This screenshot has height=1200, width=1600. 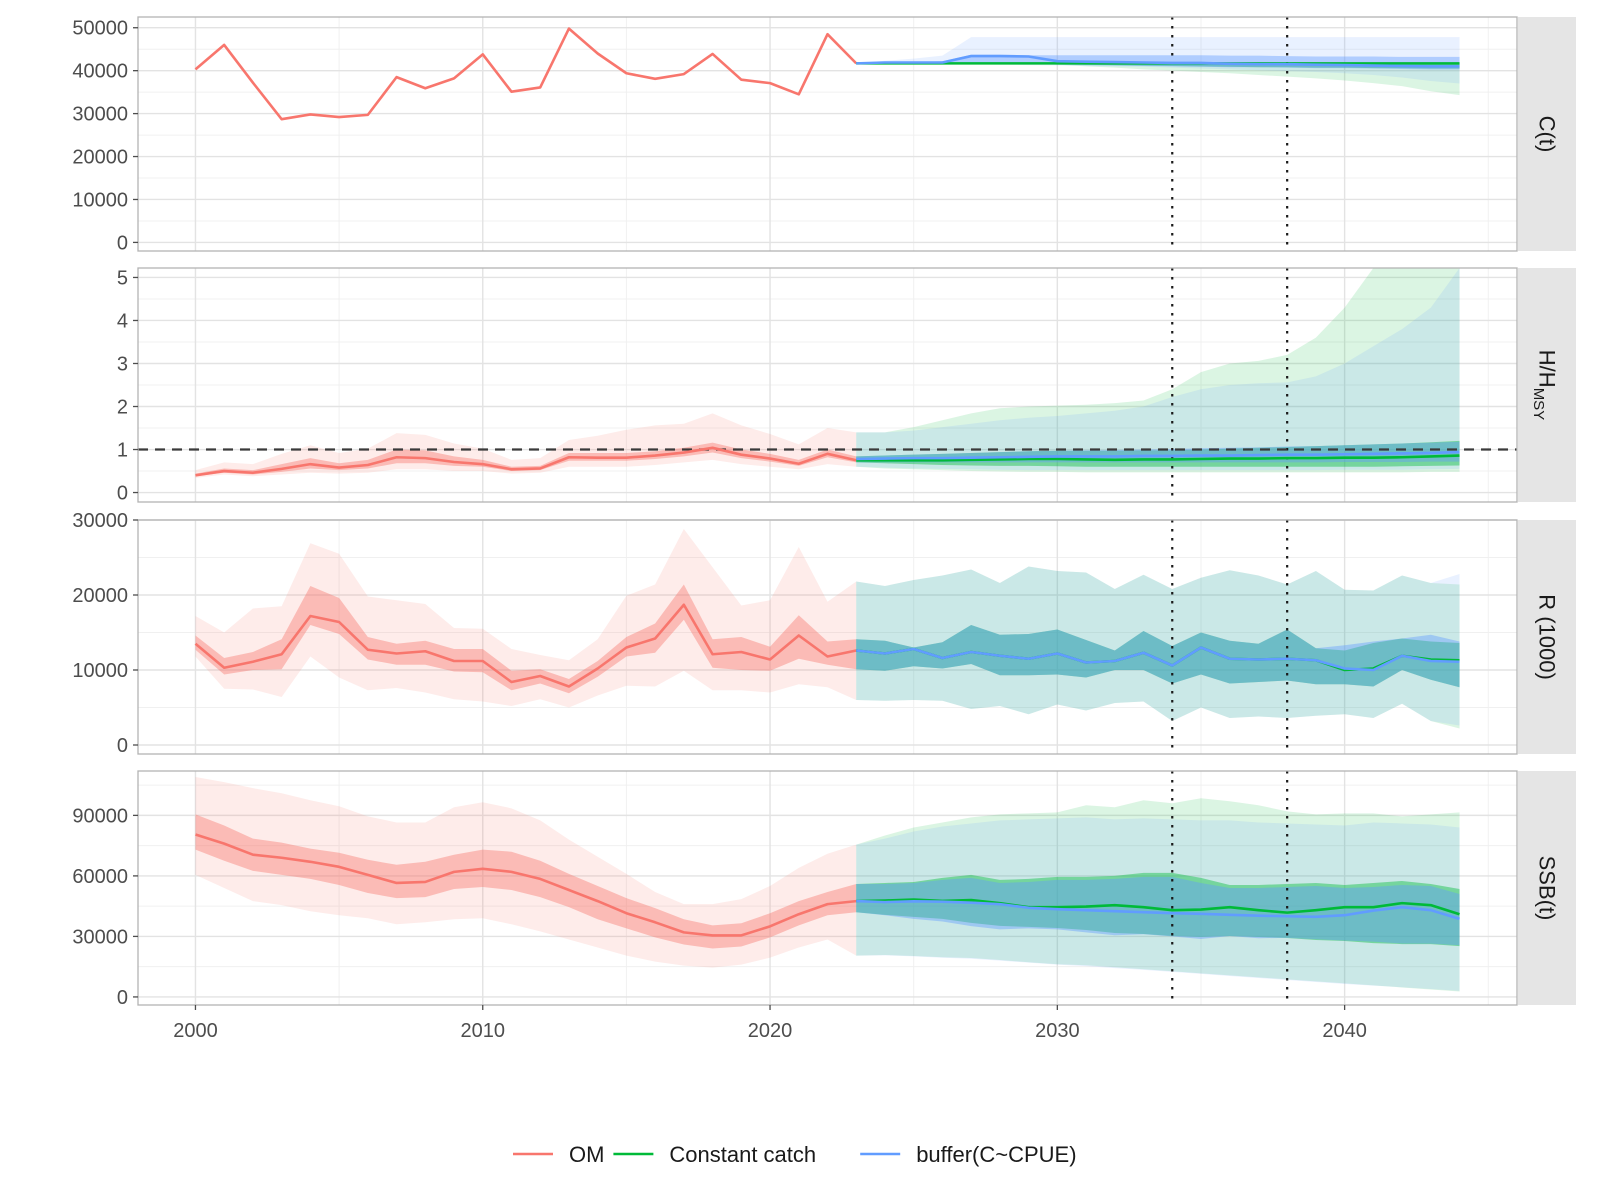 I want to click on facet-strip-label: C(t), so click(x=1547, y=134).